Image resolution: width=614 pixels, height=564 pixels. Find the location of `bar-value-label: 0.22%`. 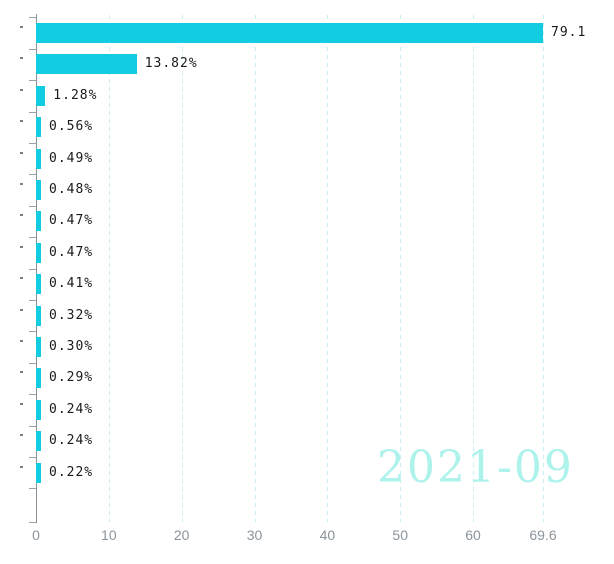

bar-value-label: 0.22% is located at coordinates (71, 472).